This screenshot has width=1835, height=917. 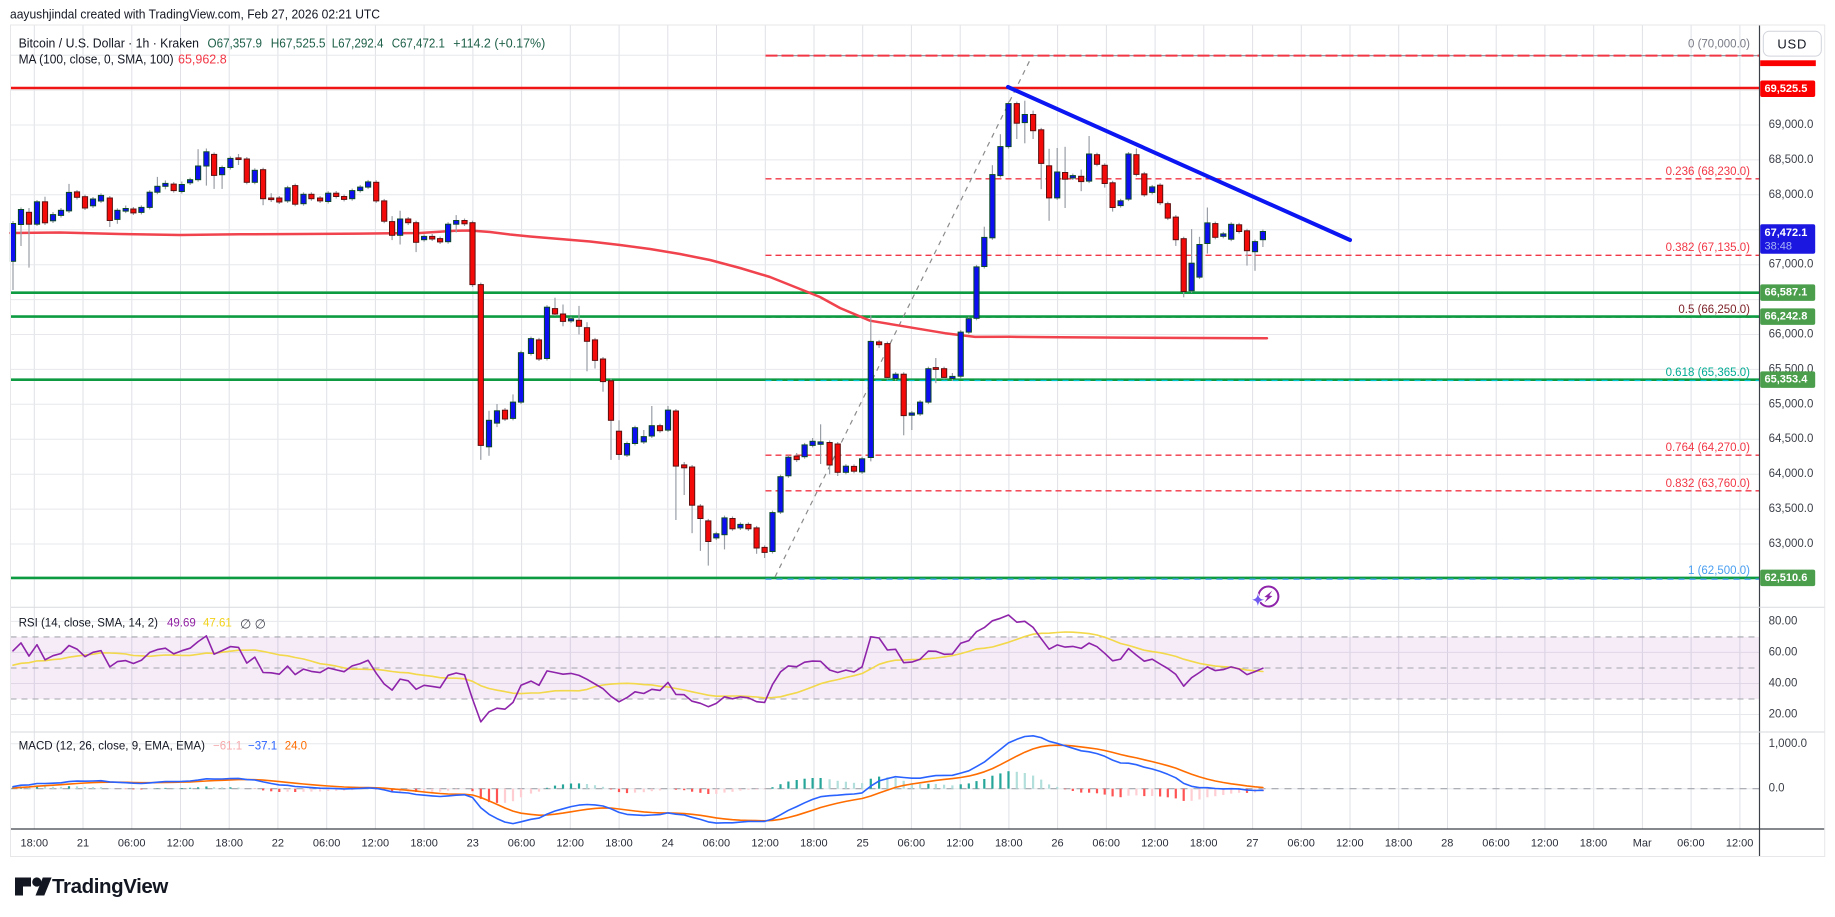 What do you see at coordinates (123, 60) in the screenshot?
I see `svg-text:MA (100, close, 0, SMA, 100)65: MA (100, close, 0, SMA, 100) 65,962.8` at bounding box center [123, 60].